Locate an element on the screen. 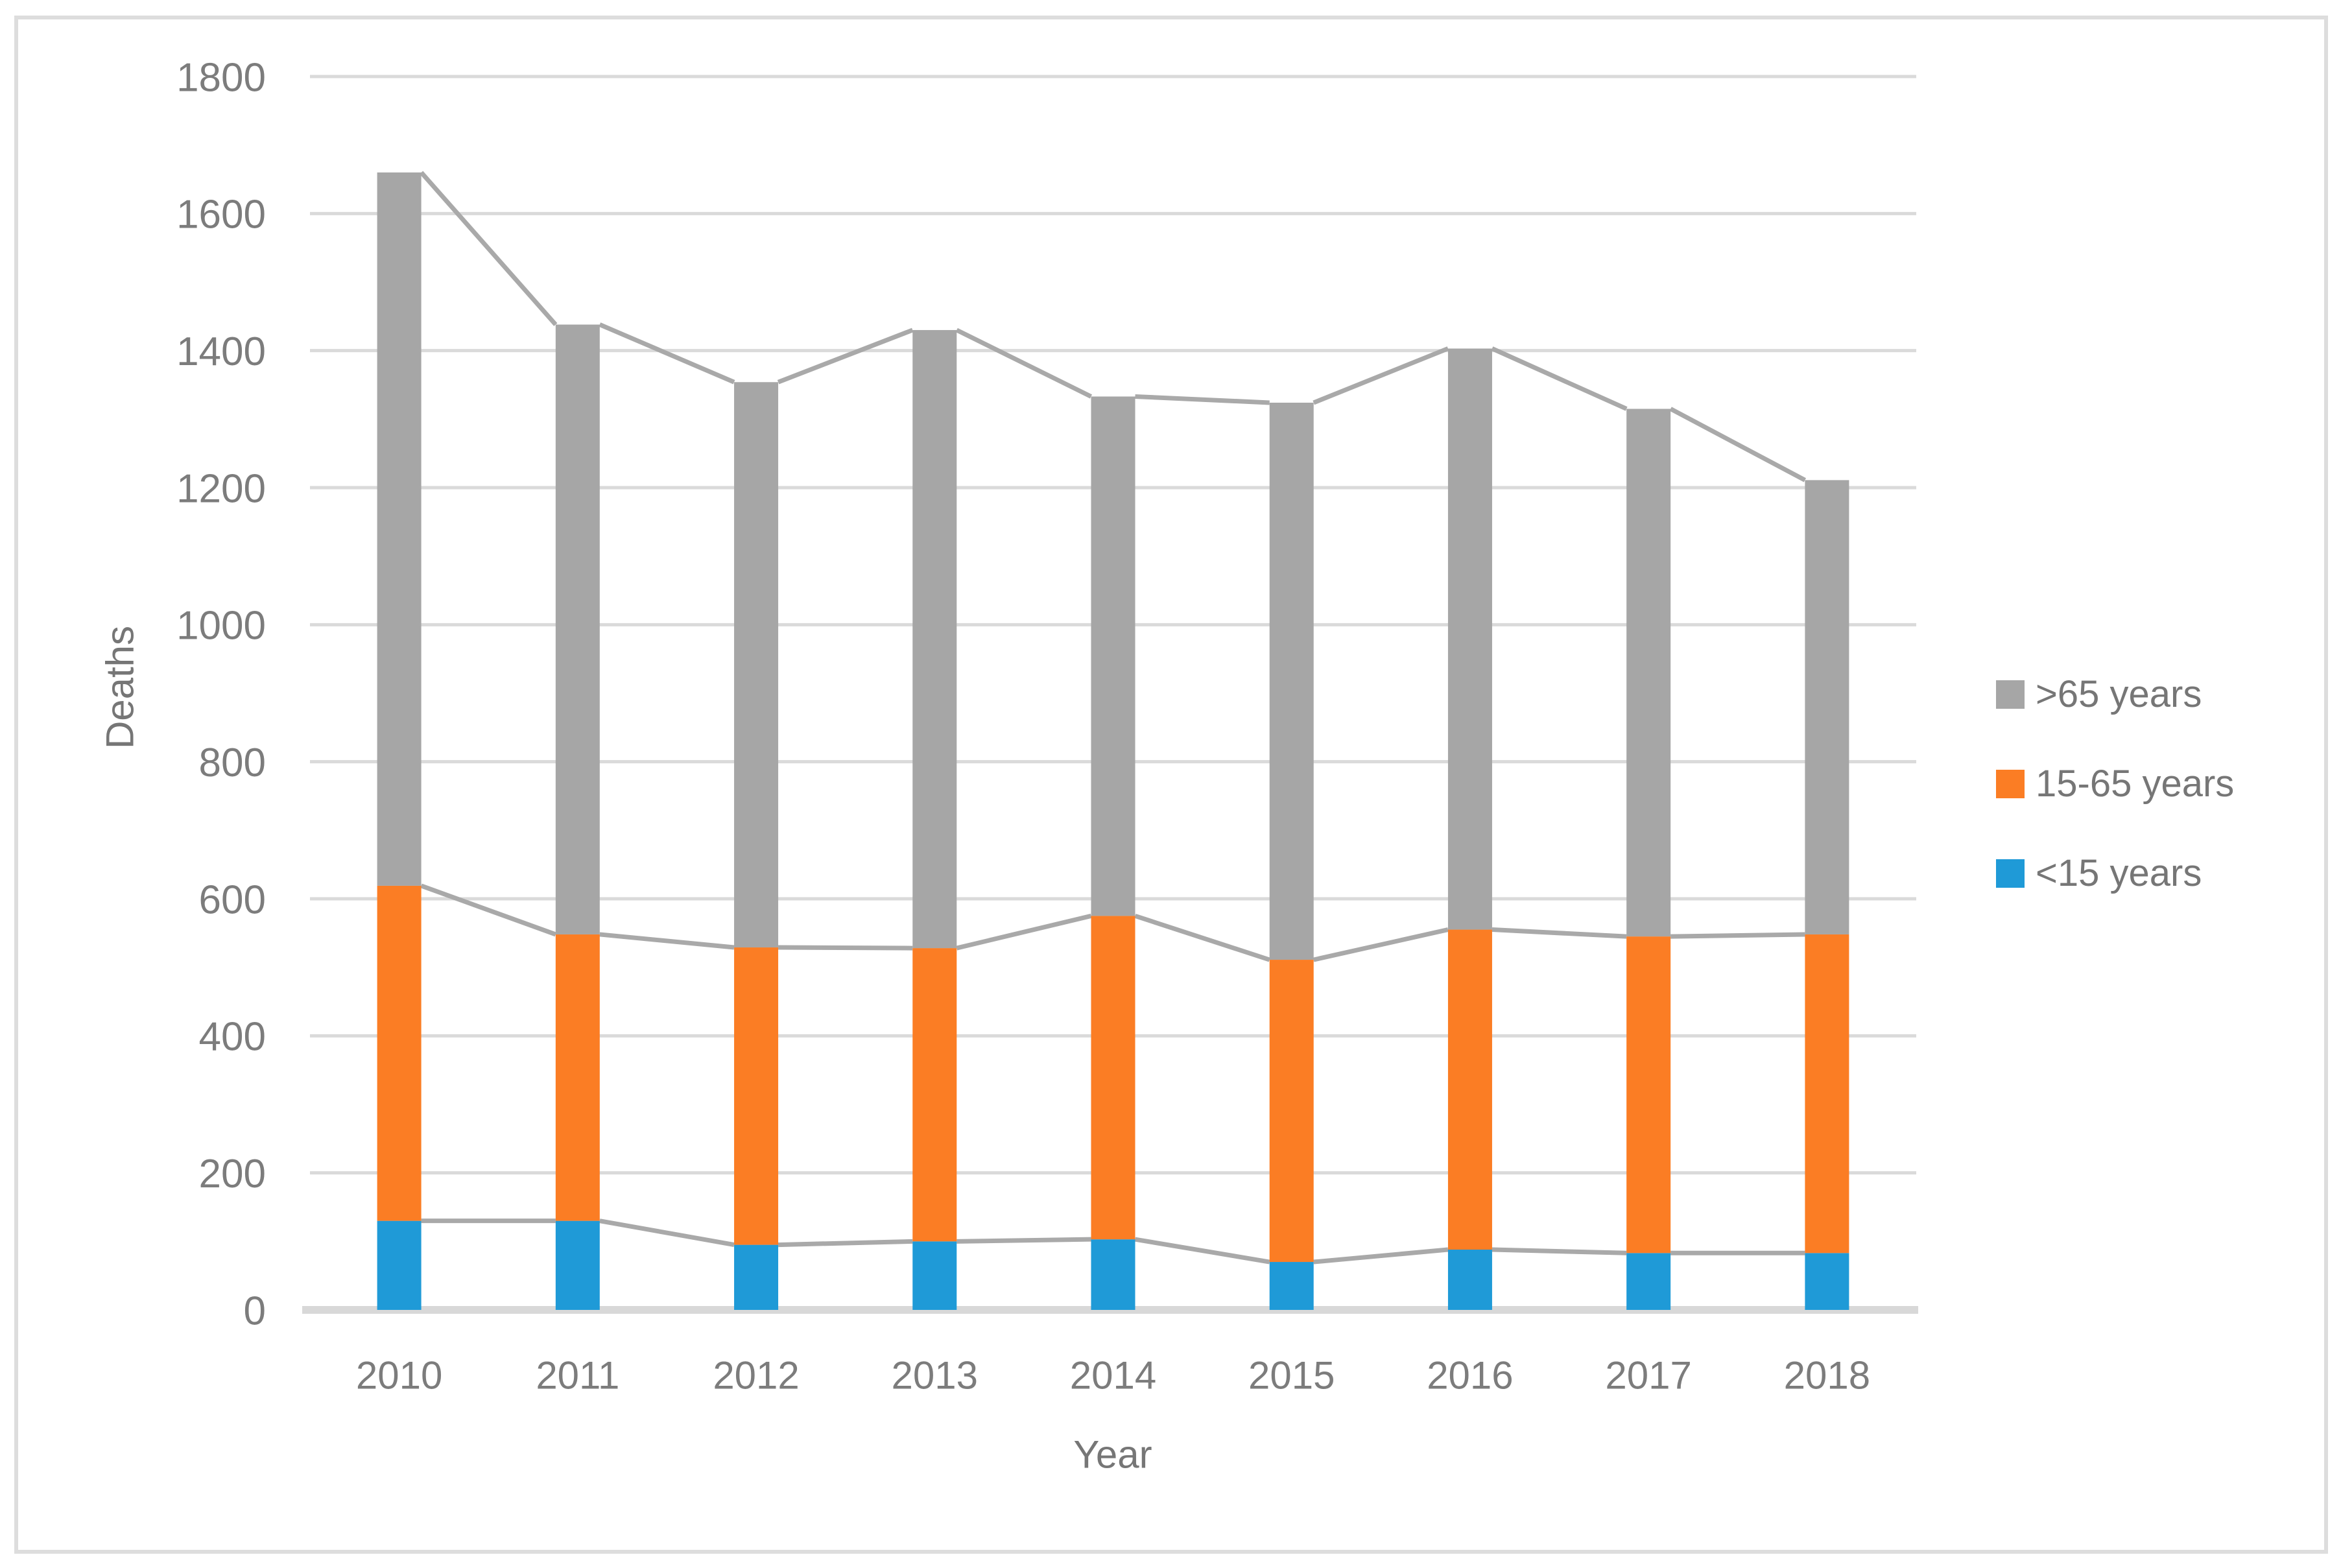 Image resolution: width=2341 pixels, height=1568 pixels. x-tick-label: 2010 is located at coordinates (399, 1375).